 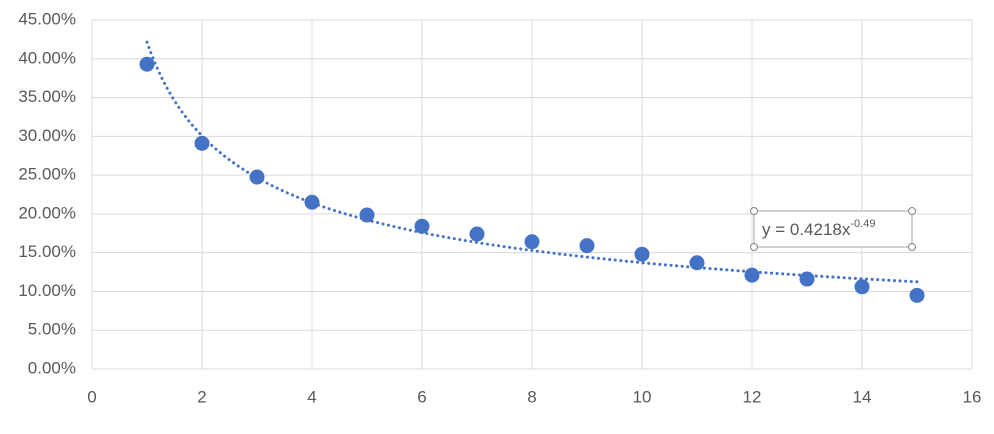 What do you see at coordinates (421, 396) in the screenshot?
I see `x-tick-label: 6` at bounding box center [421, 396].